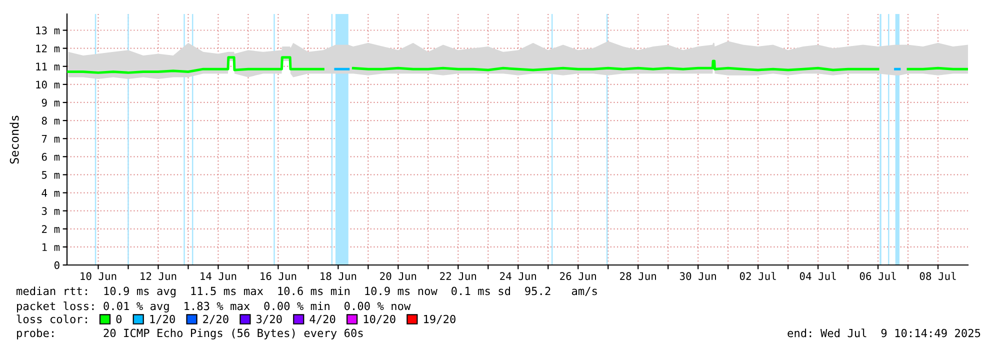 Image resolution: width=997 pixels, height=347 pixels. I want to click on y-tick-label: 9 m, so click(51, 102).